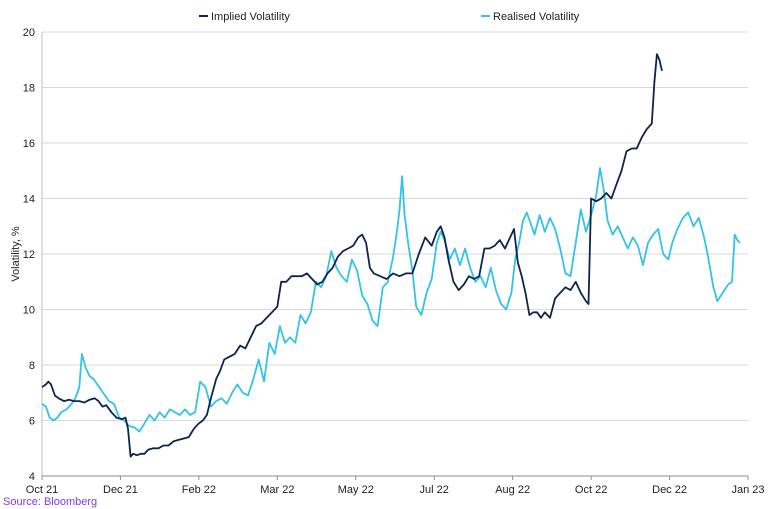  Describe the element at coordinates (29, 144) in the screenshot. I see `y-tick-label: 16` at that location.